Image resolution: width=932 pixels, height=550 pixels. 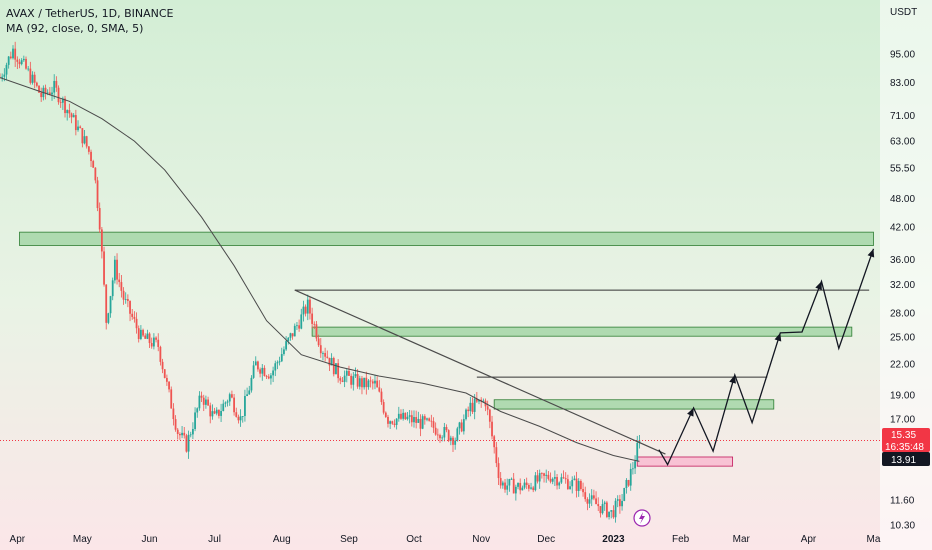 I want to click on last-price-value: 15.35, so click(x=903, y=435).